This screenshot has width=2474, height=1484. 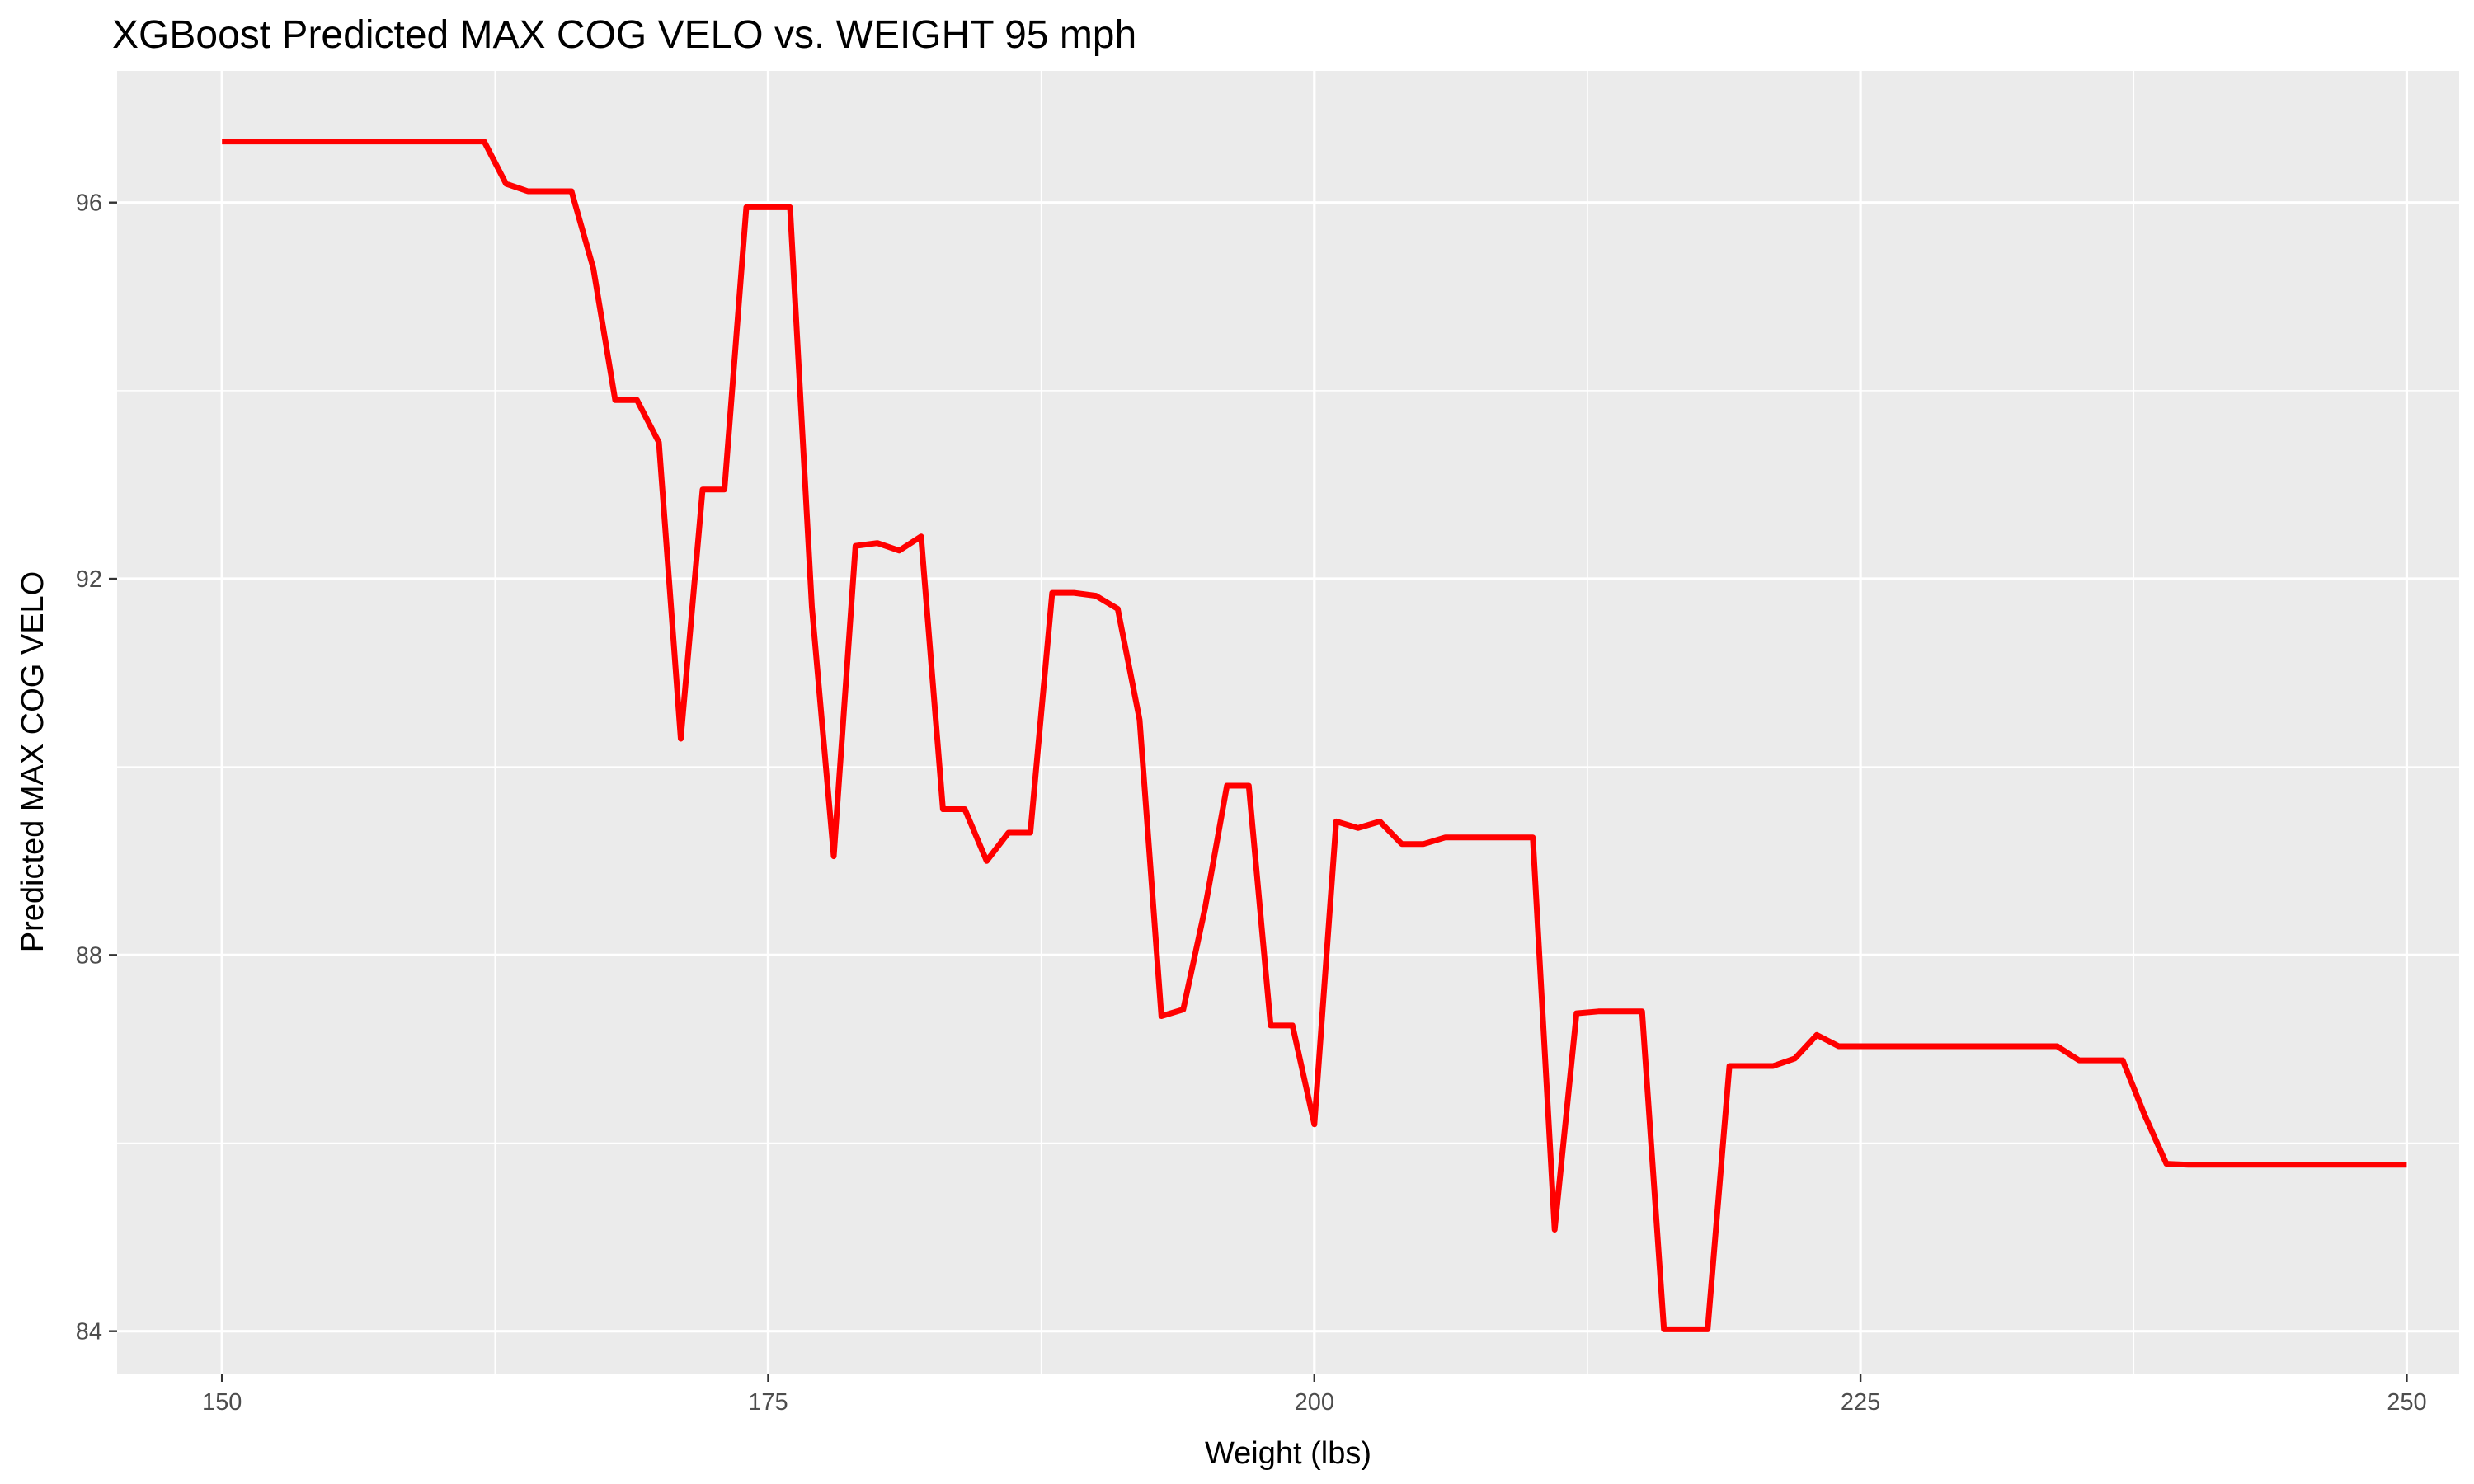 I want to click on y-axis: 84 88 92 96, so click(x=96, y=767).